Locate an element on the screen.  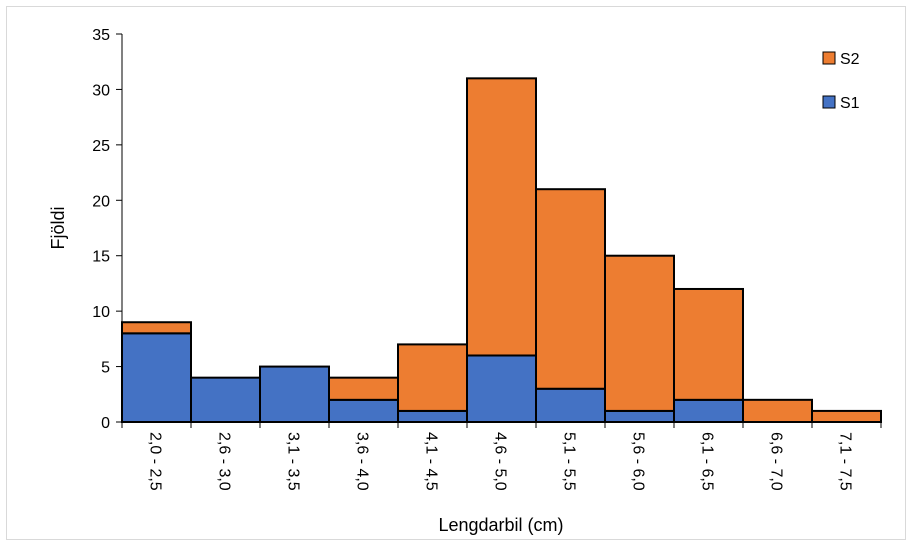
y-axis-title: Fjöldi is located at coordinates (58, 227).